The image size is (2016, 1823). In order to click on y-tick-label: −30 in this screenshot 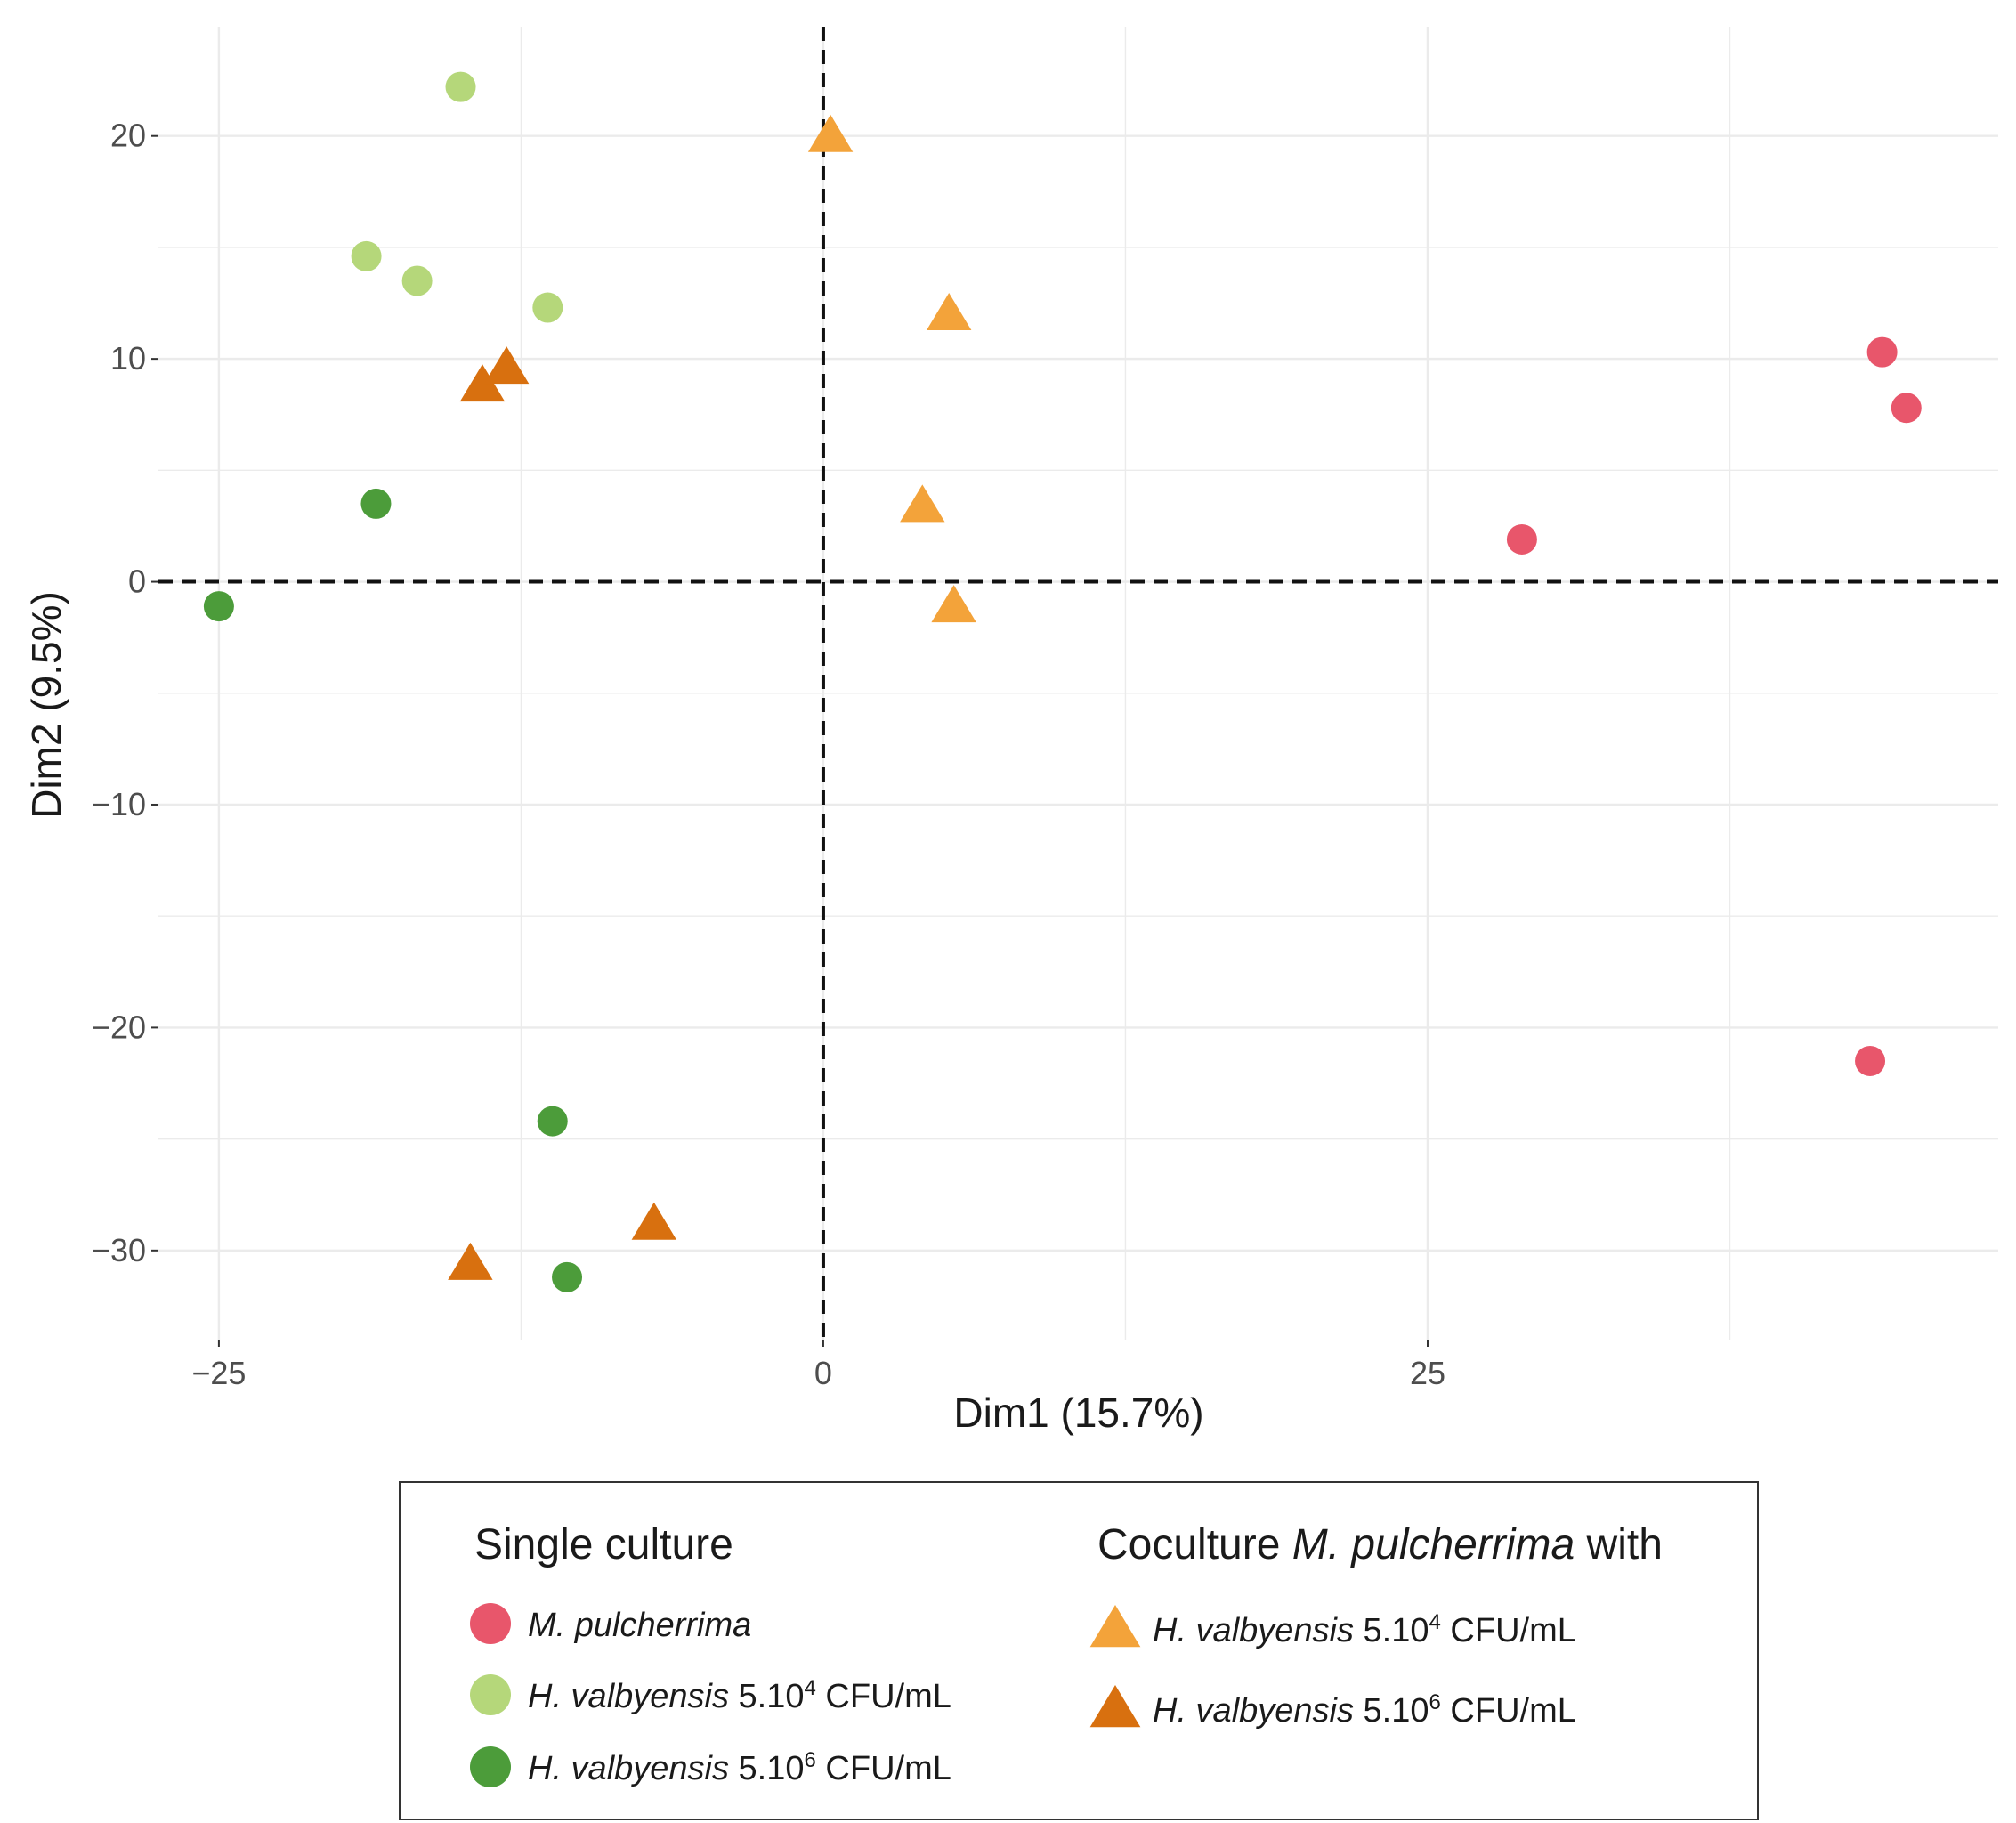, I will do `click(119, 1250)`.